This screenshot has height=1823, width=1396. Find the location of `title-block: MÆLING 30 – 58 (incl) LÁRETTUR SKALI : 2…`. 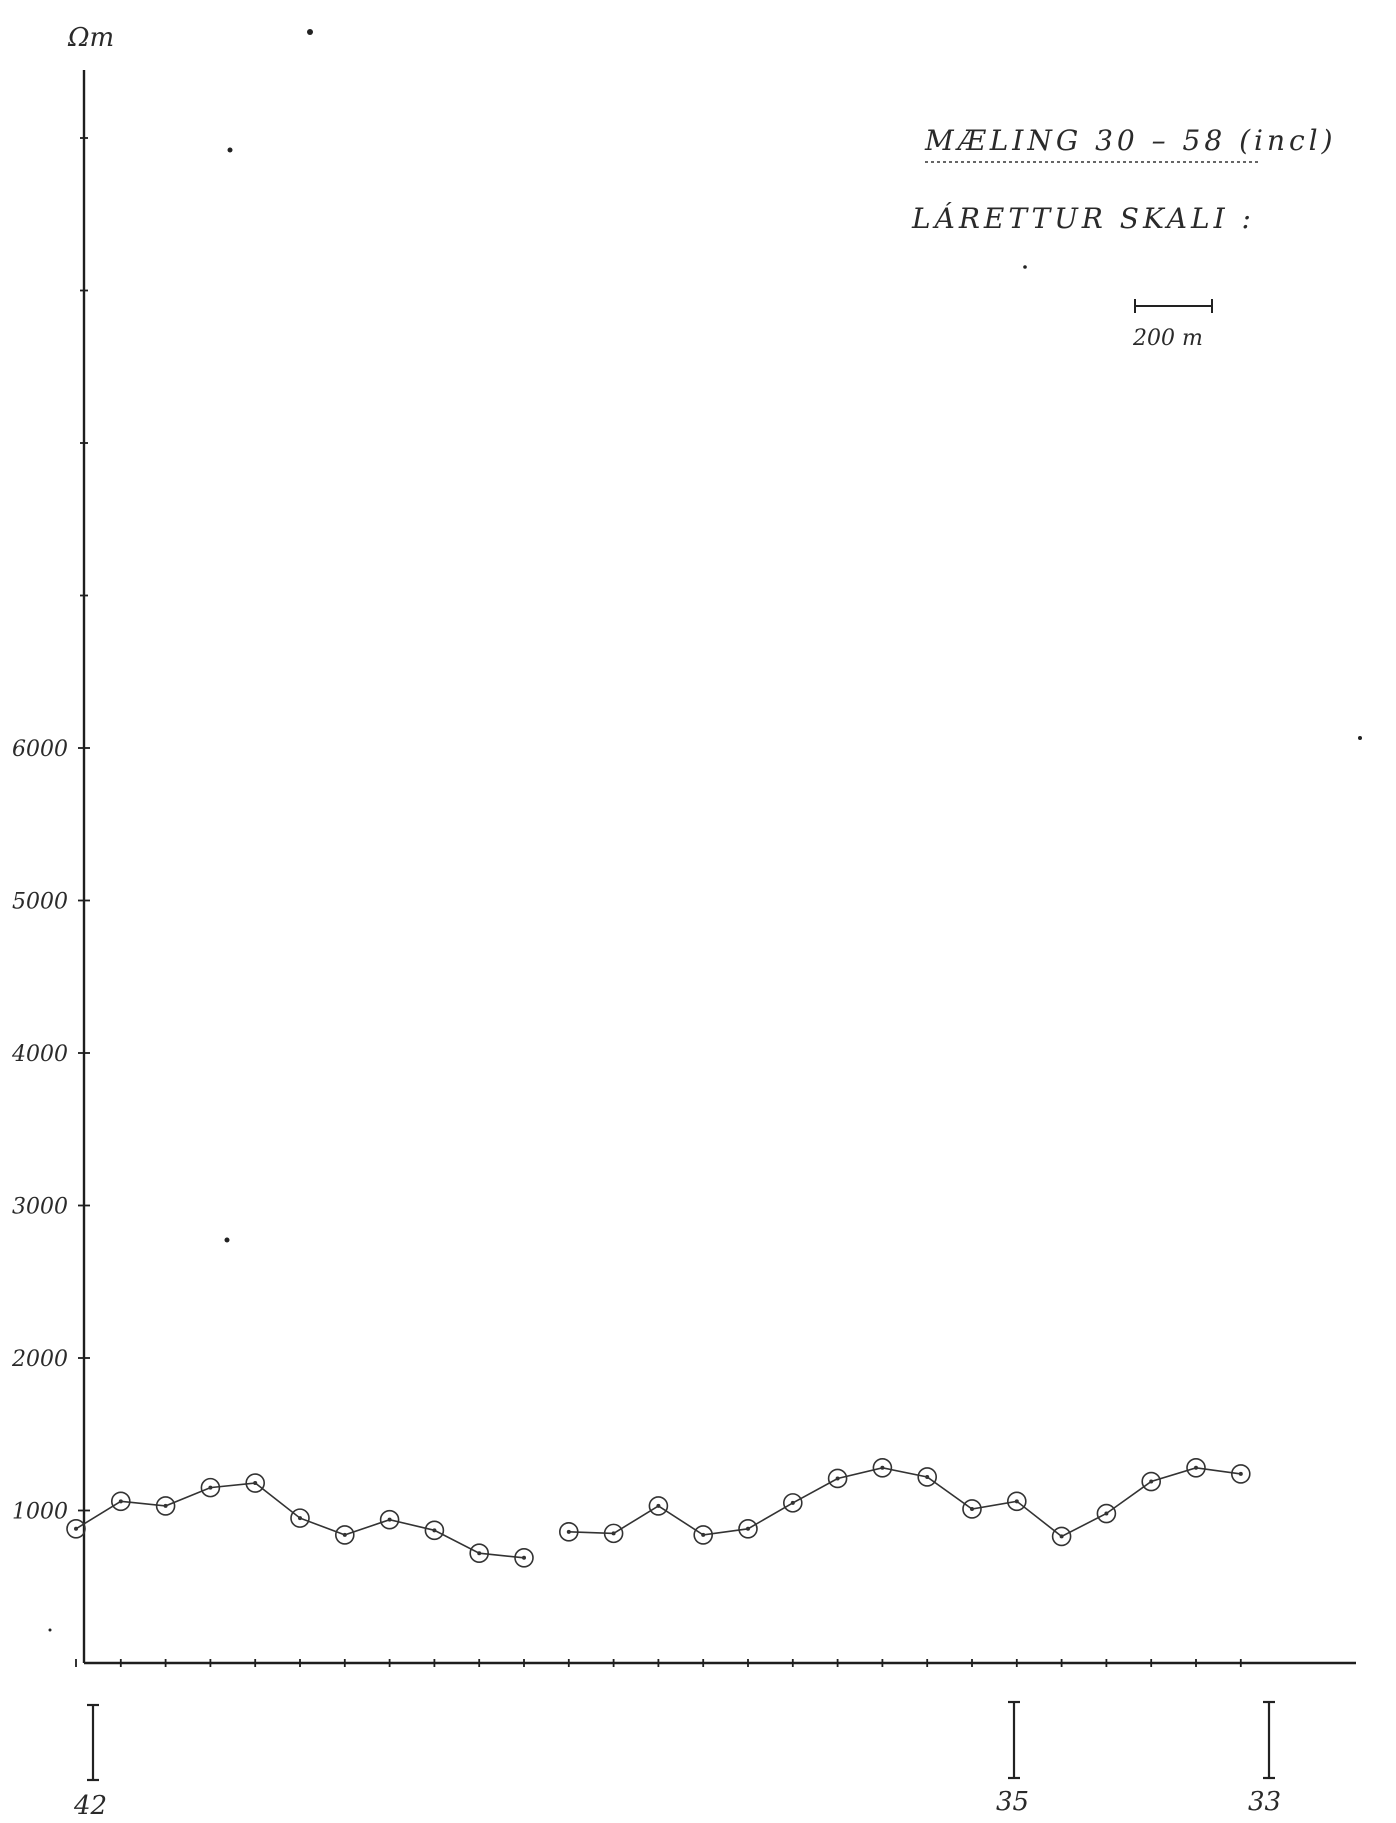

title-block: MÆLING 30 – 58 (incl) LÁRETTUR SKALI : 2… is located at coordinates (1124, 237).